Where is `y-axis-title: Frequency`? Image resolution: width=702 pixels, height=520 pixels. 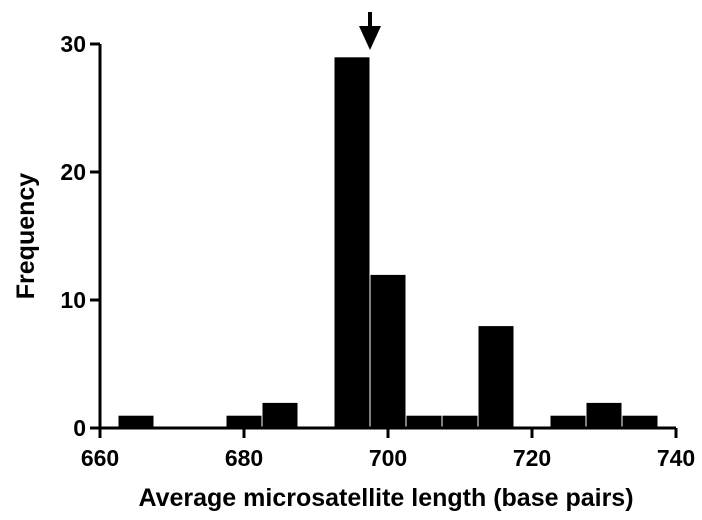 y-axis-title: Frequency is located at coordinates (26, 236).